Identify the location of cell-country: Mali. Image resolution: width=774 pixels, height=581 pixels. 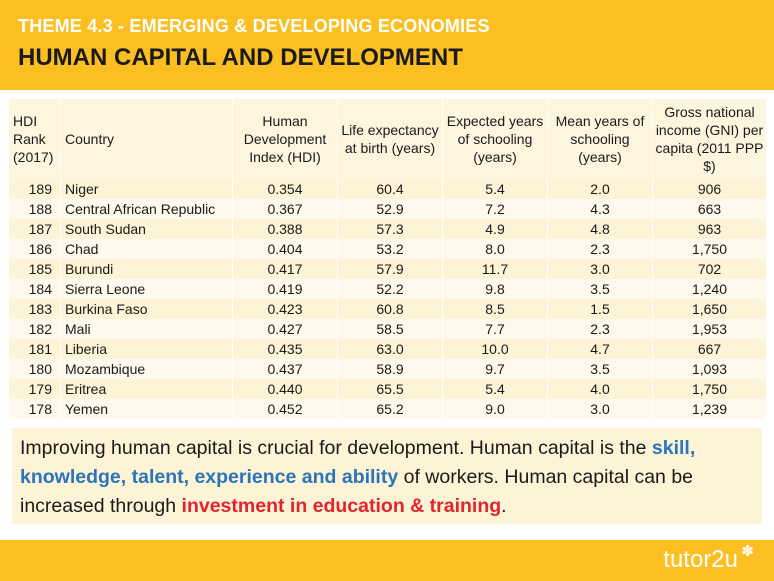
(146, 329).